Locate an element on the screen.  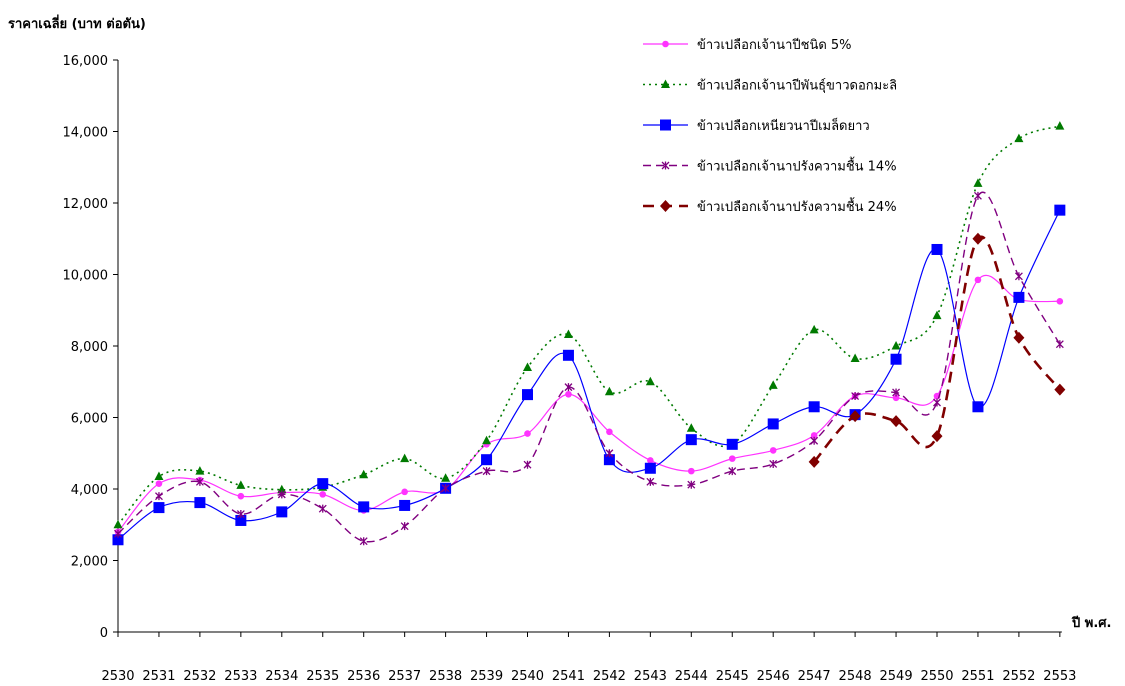
y-tick-label: 0 is located at coordinates (104, 633).